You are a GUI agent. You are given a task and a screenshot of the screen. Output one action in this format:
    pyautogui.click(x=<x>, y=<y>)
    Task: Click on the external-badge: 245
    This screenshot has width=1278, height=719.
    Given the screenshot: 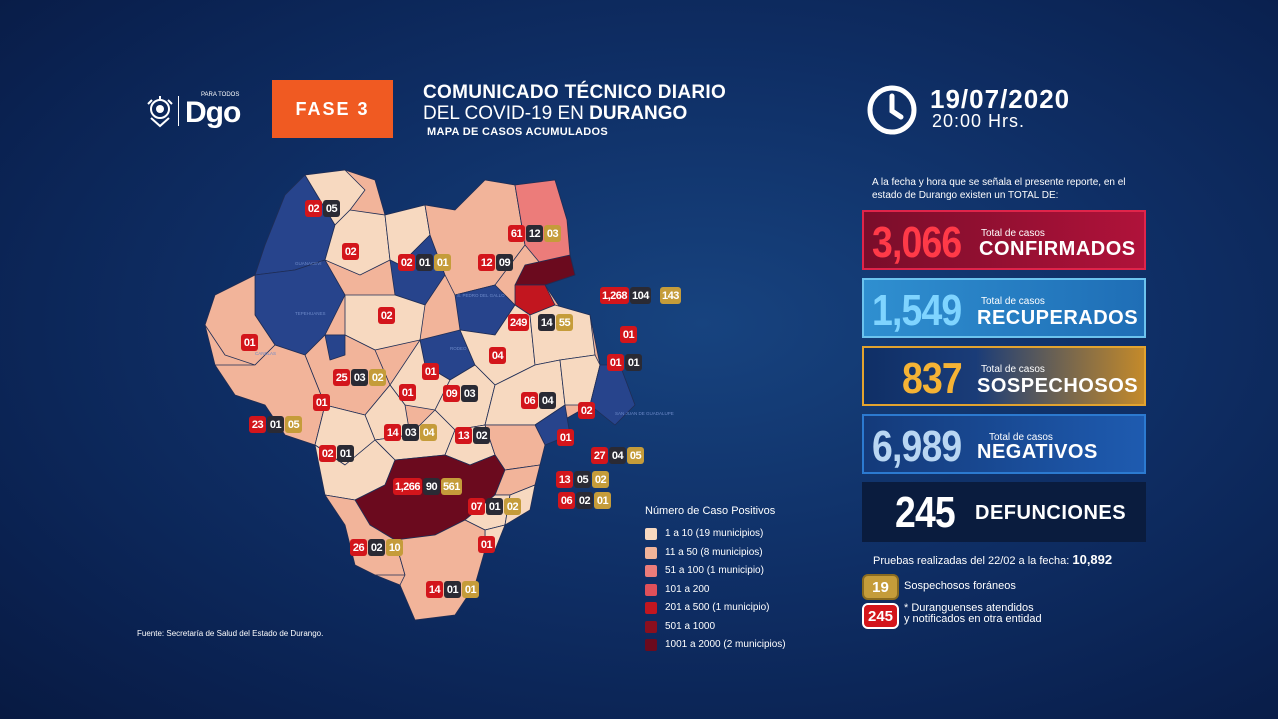 What is the action you would take?
    pyautogui.click(x=880, y=616)
    